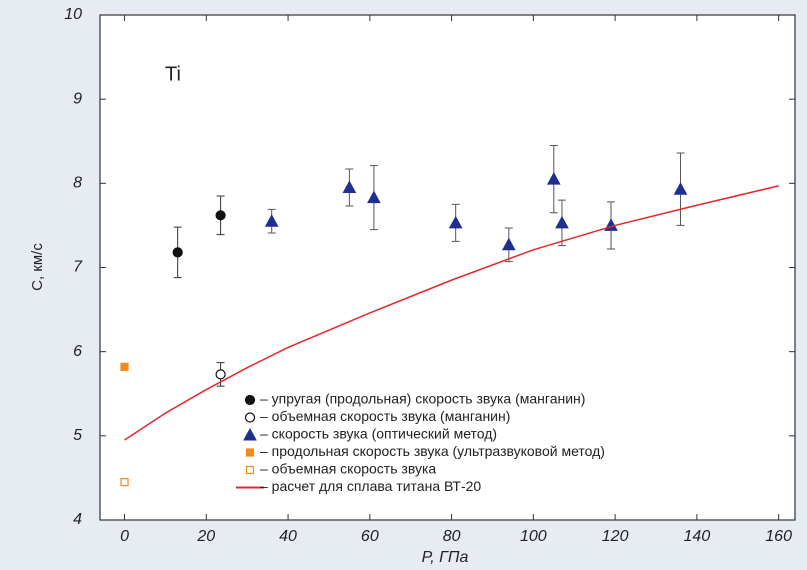 The height and width of the screenshot is (570, 807). What do you see at coordinates (370, 486) in the screenshot?
I see `legend-label: – расчет для сплава титана ВТ-20` at bounding box center [370, 486].